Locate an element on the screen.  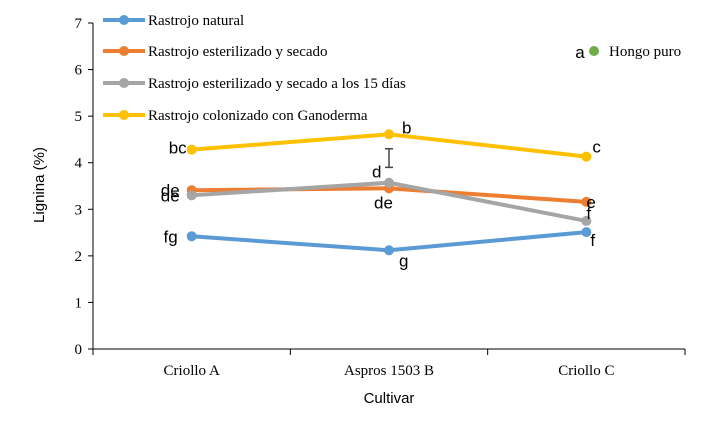
x-axis-title: Cultivar is located at coordinates (389, 398).